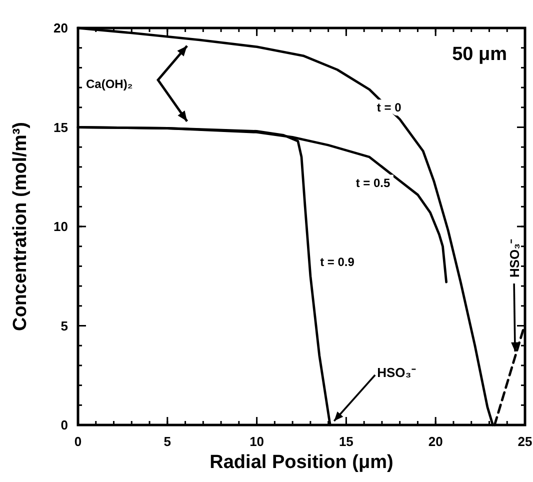  What do you see at coordinates (64, 326) in the screenshot?
I see `y-tick-label: 5` at bounding box center [64, 326].